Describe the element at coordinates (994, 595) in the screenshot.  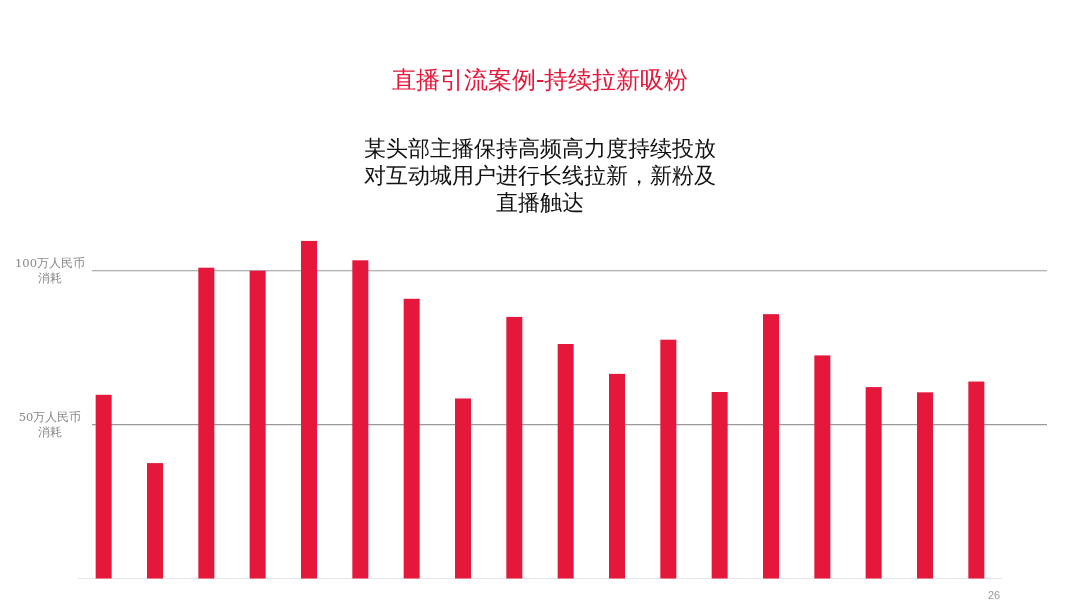
I see `text: 26` at that location.